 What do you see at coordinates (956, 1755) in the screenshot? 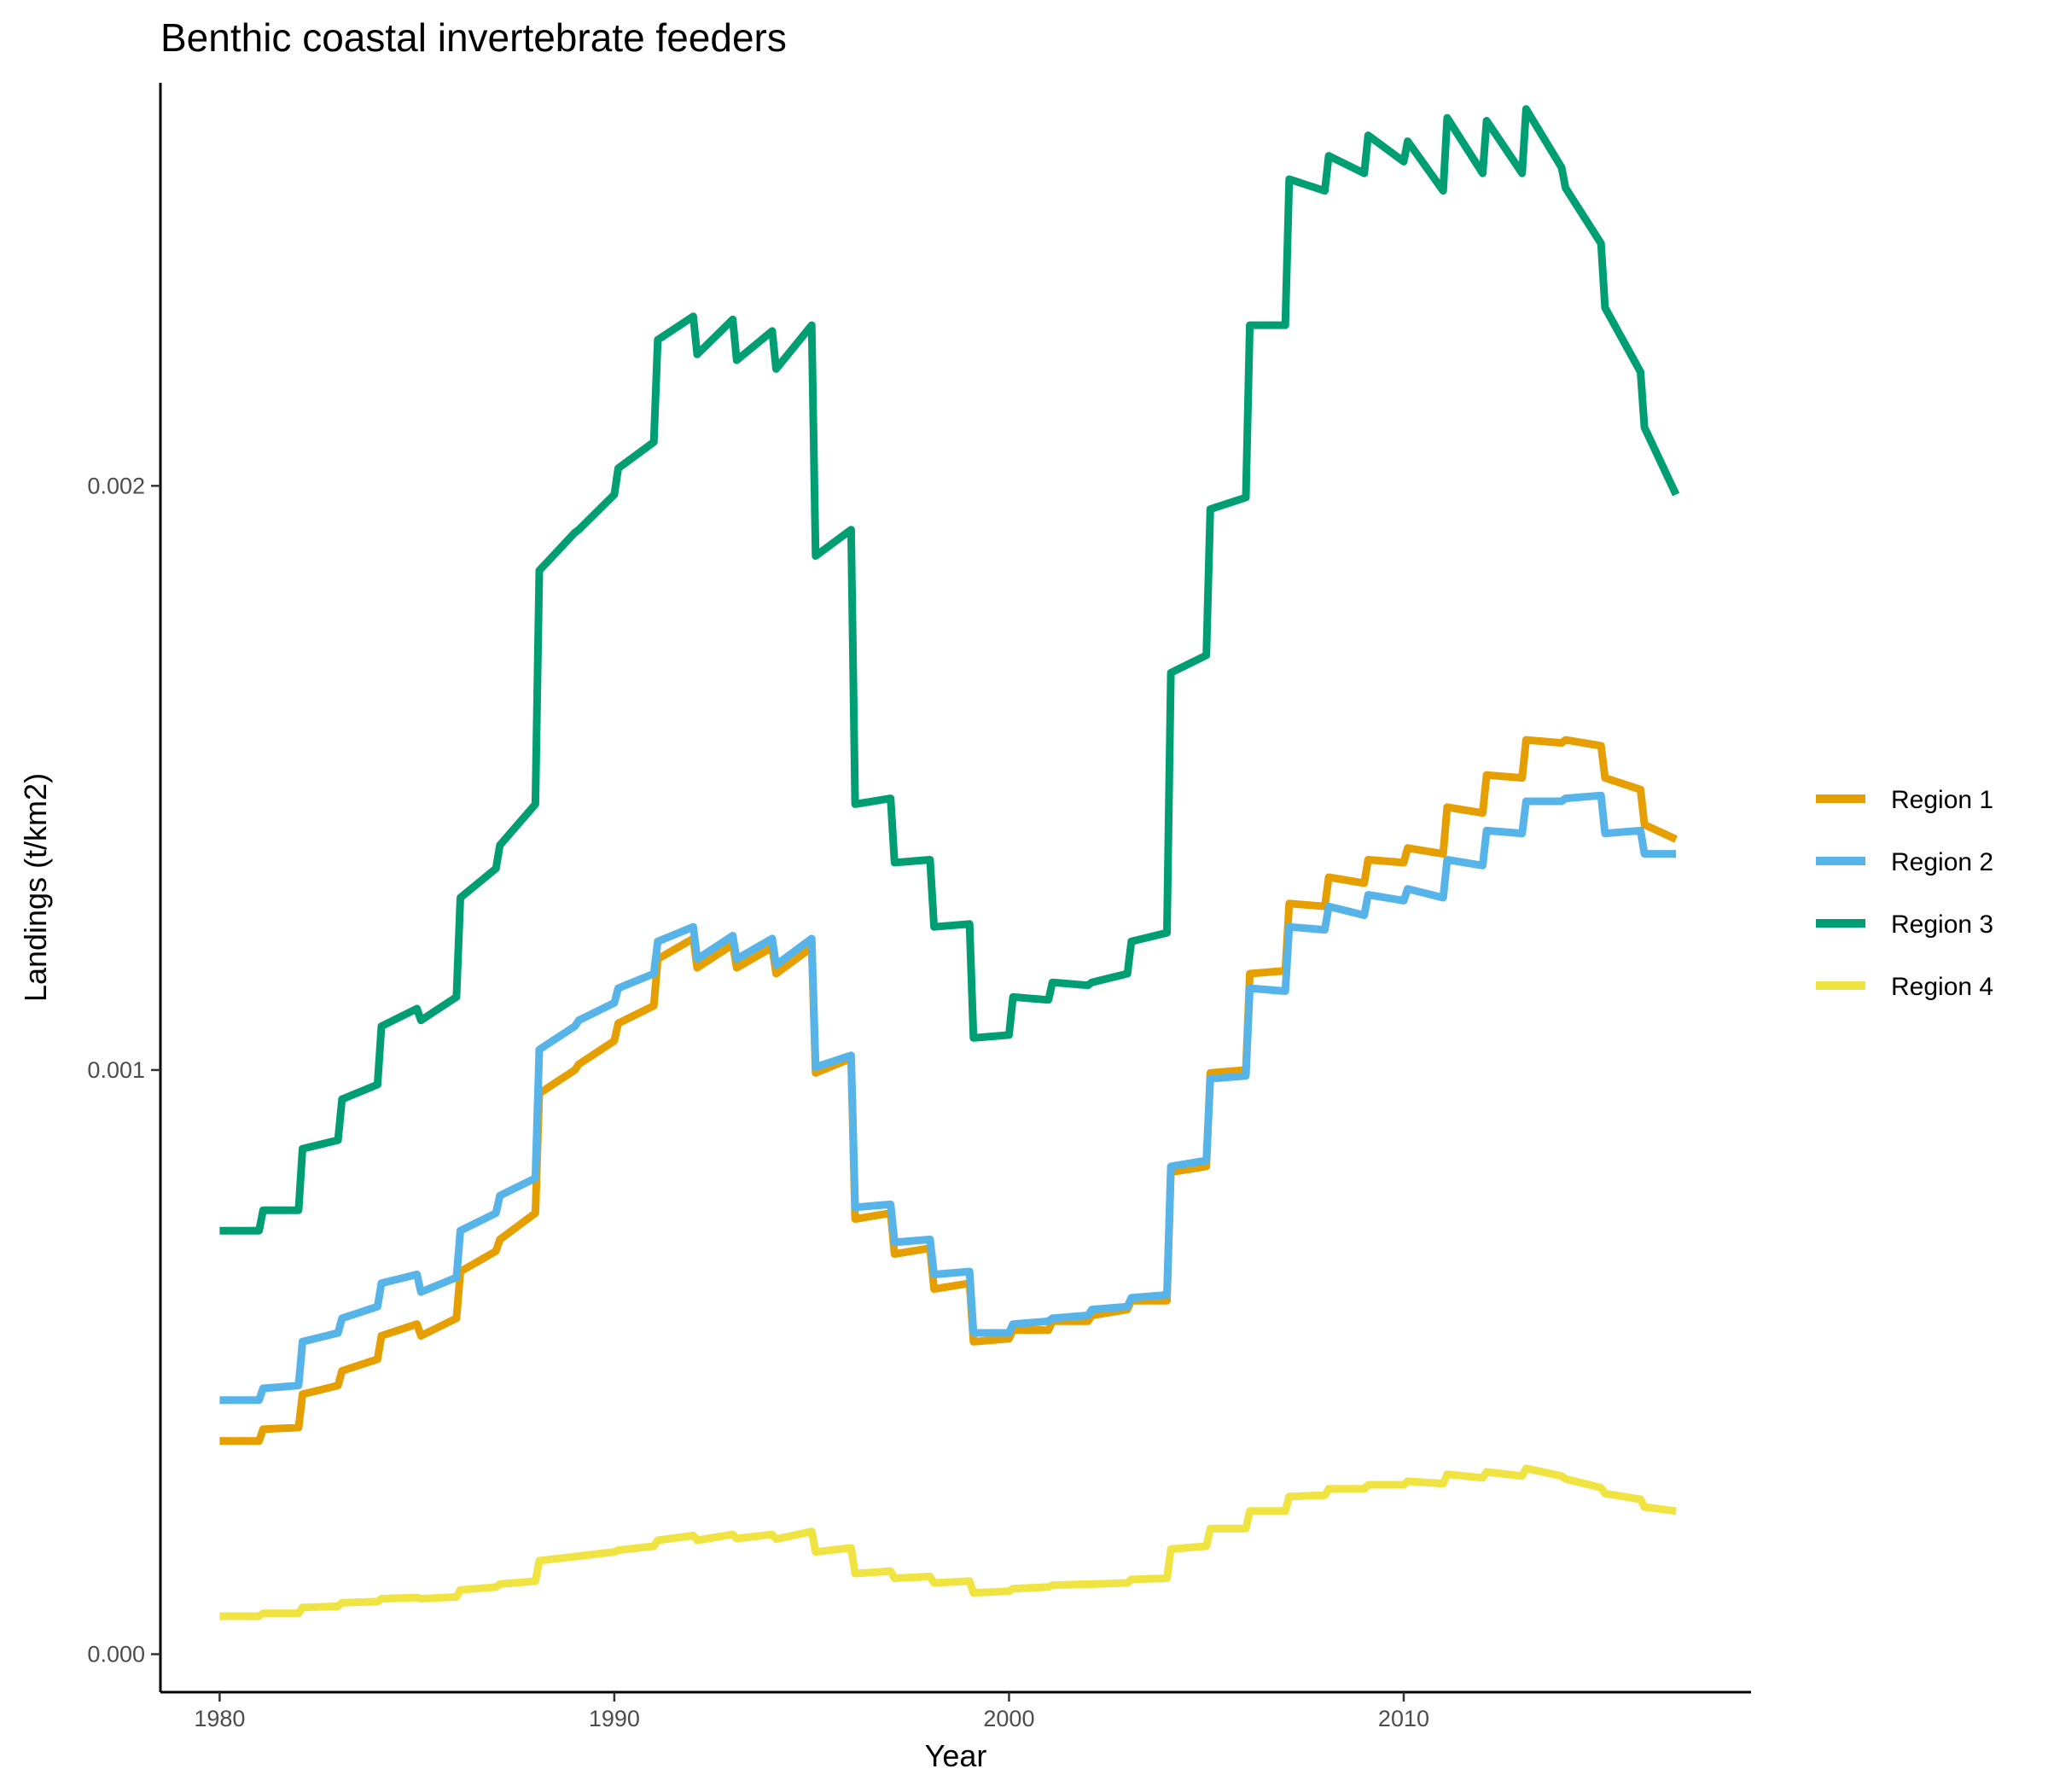
I see `x-axis-title: Year` at bounding box center [956, 1755].